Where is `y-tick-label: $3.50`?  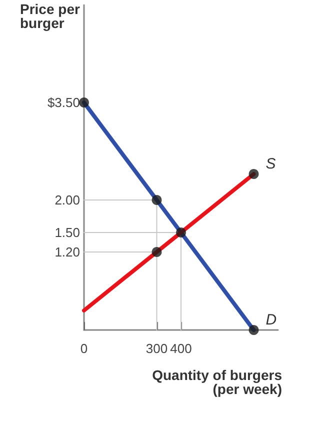
y-tick-label: $3.50 is located at coordinates (63, 102).